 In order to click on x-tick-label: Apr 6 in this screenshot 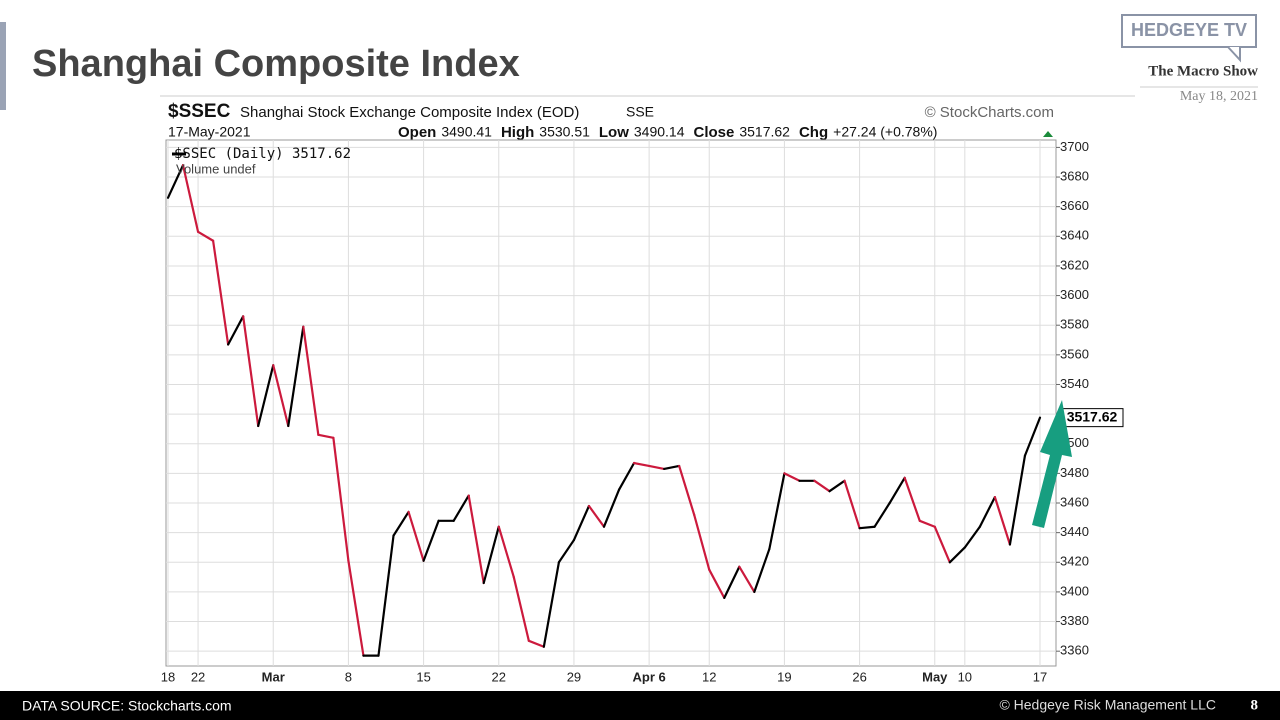, I will do `click(648, 676)`.